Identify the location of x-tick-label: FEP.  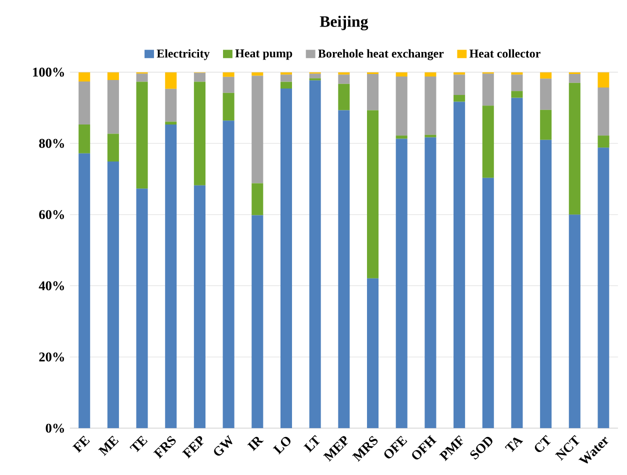
(193, 447).